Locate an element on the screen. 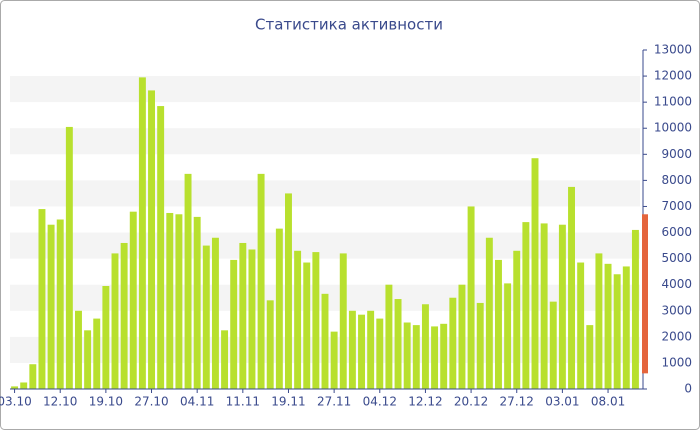 The height and width of the screenshot is (430, 700). x-tick-label: 12.12 is located at coordinates (425, 402).